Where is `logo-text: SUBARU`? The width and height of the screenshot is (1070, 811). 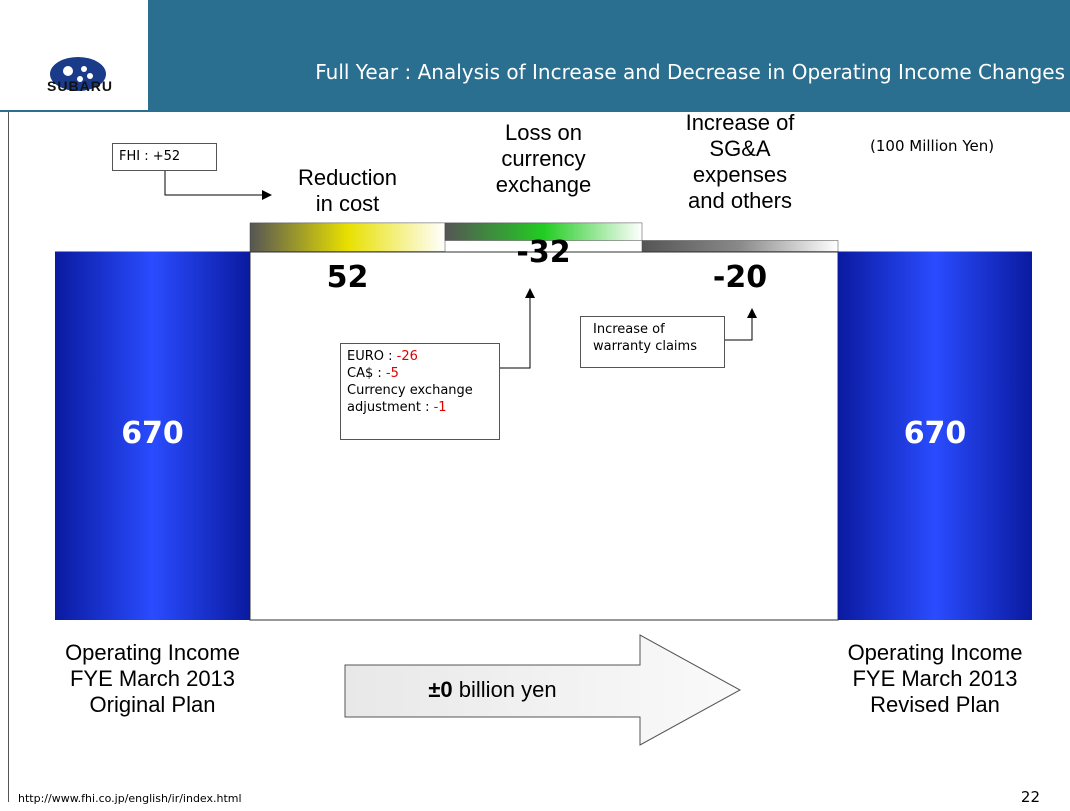 logo-text: SUBARU is located at coordinates (80, 86).